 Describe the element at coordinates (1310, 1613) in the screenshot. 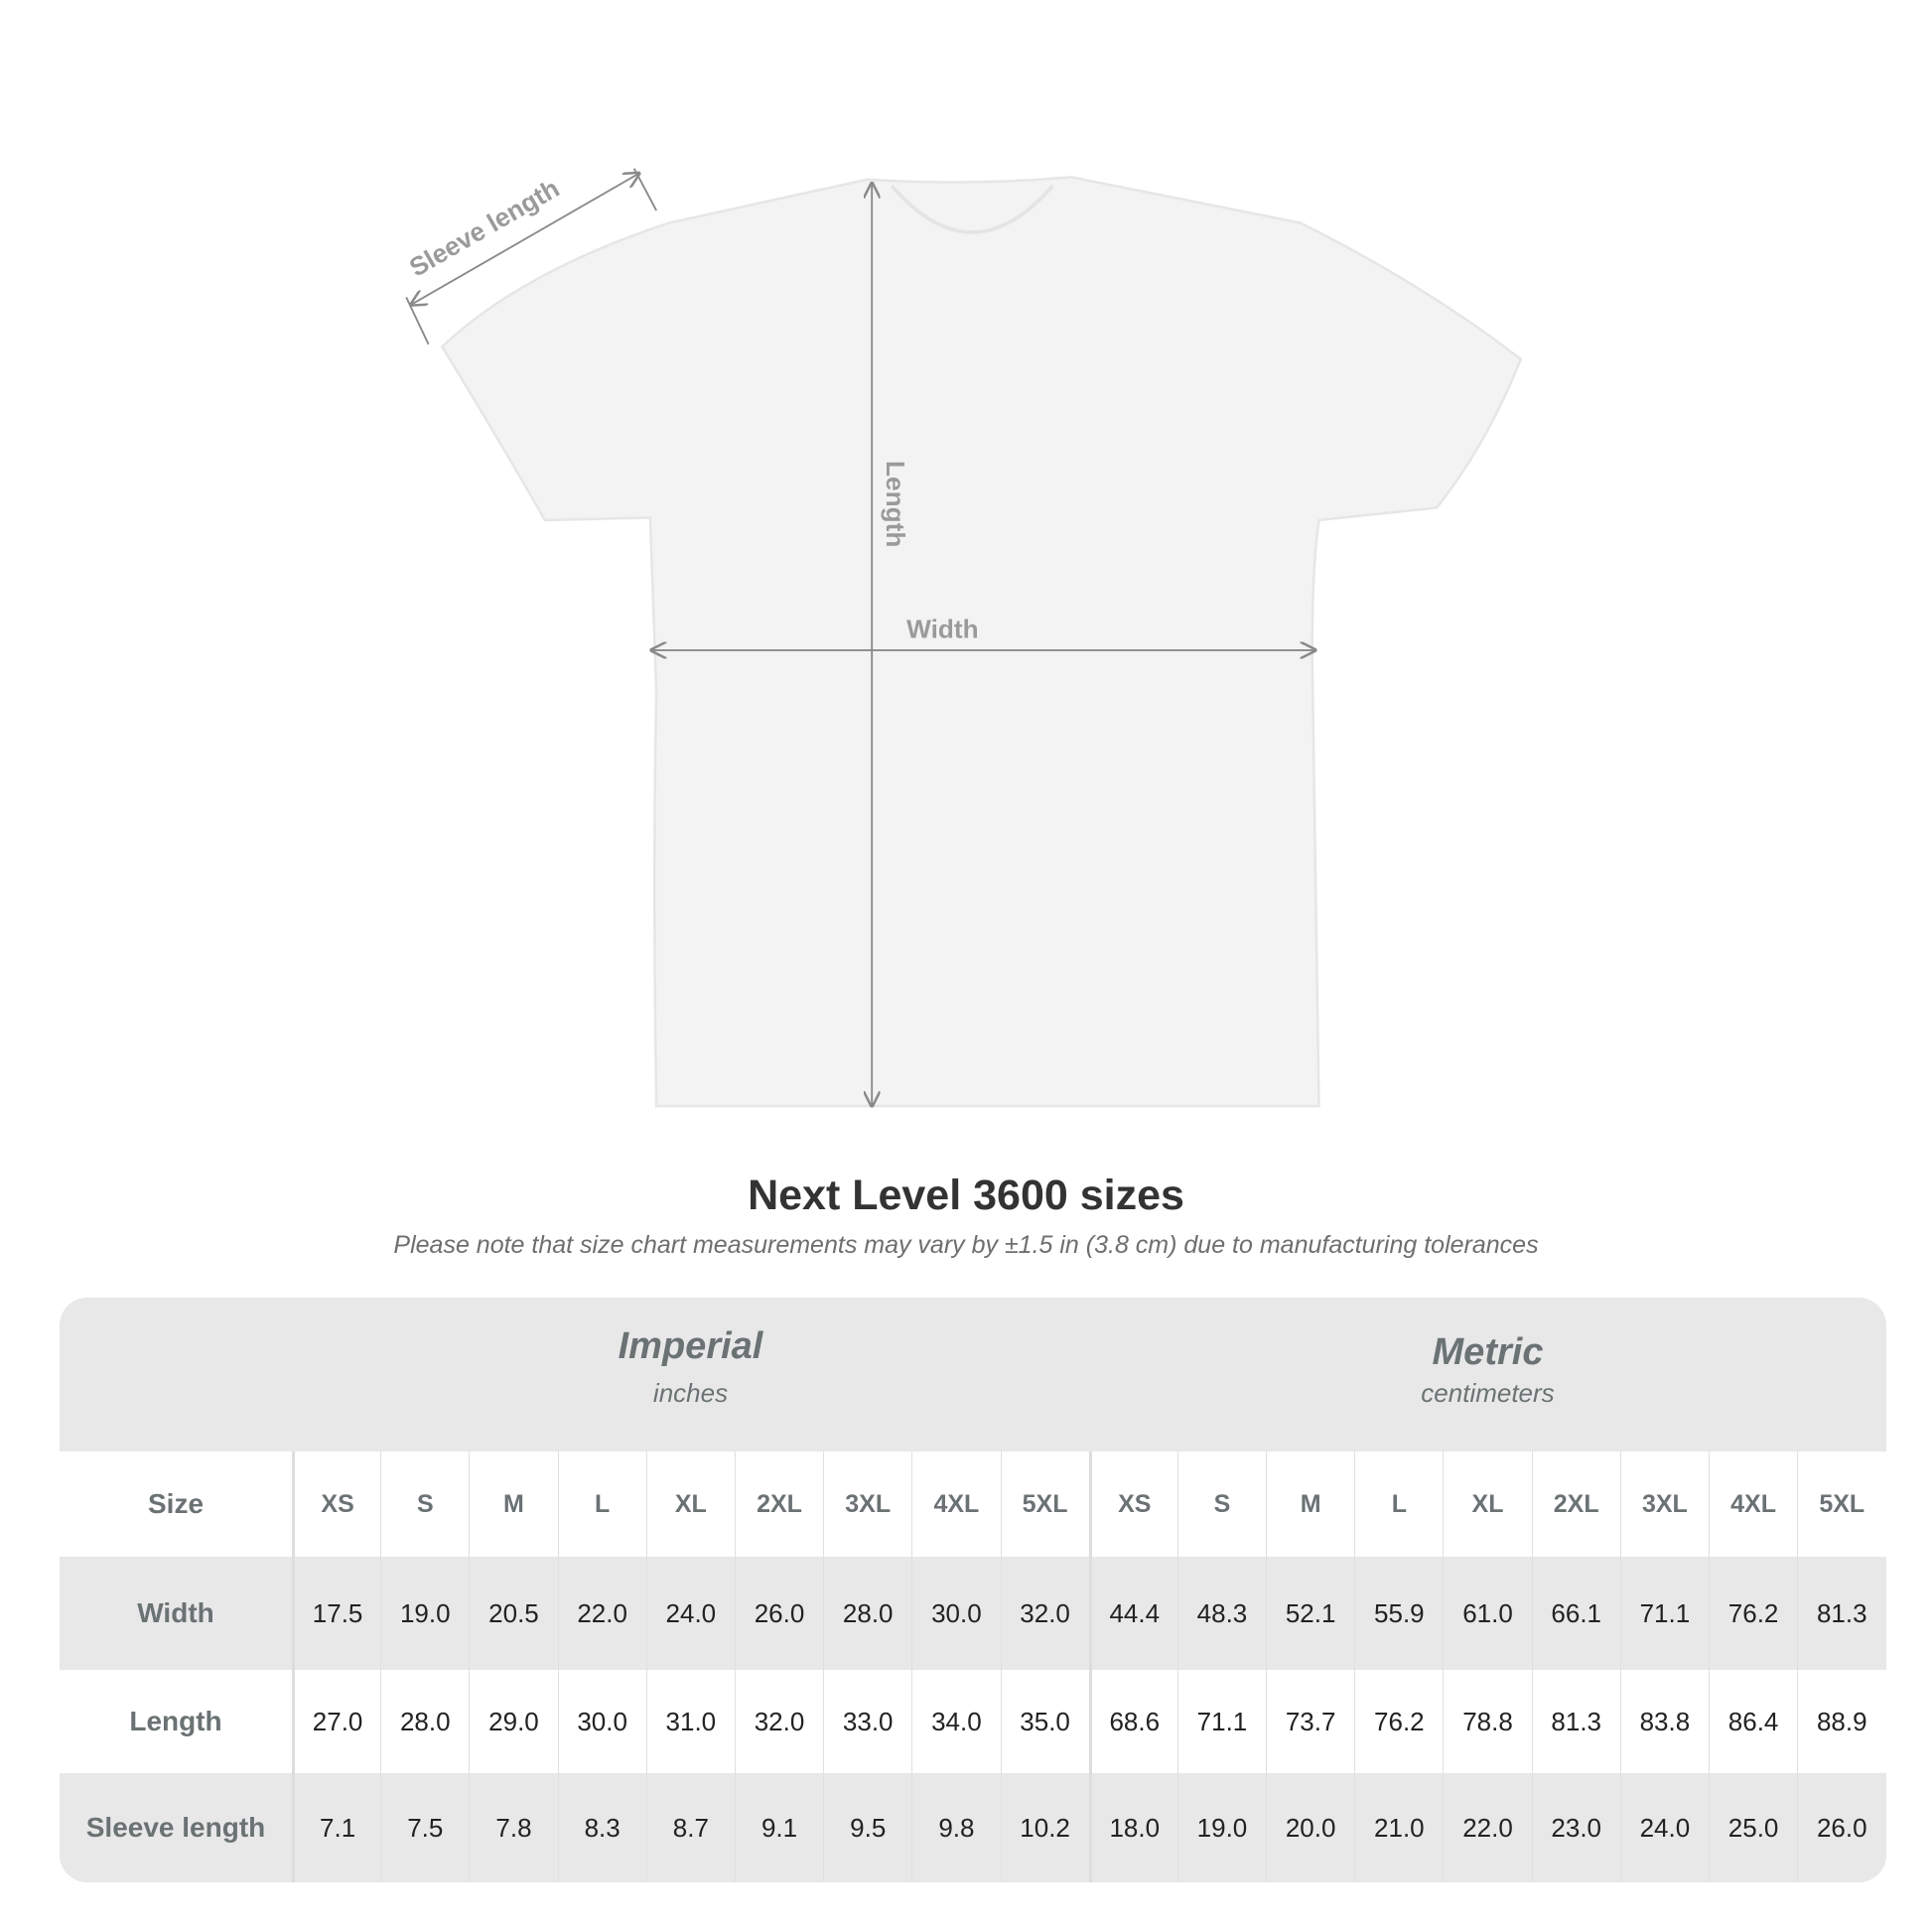

I see `value-cell: 52.1` at that location.